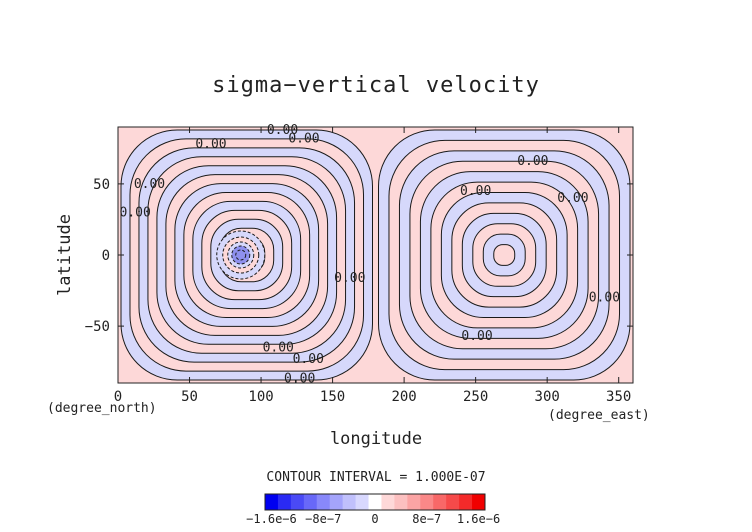  Describe the element at coordinates (618, 397) in the screenshot. I see `x-tick-label: 350` at that location.